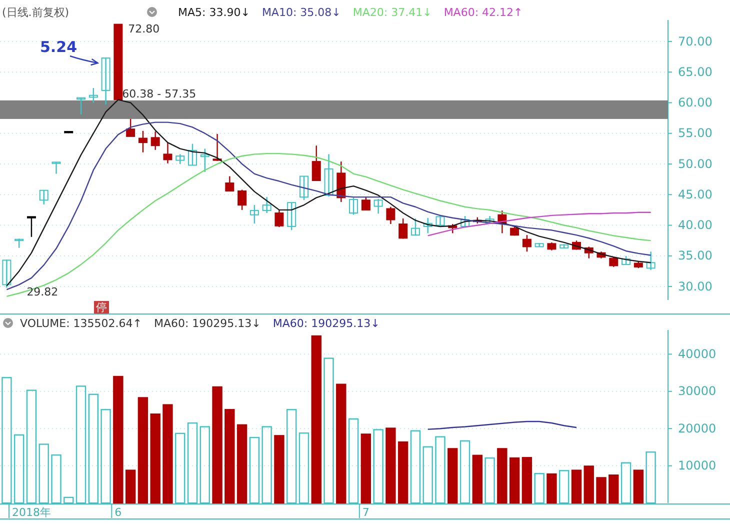 This screenshot has height=524, width=730. I want to click on annotation: 5.24, so click(59, 47).